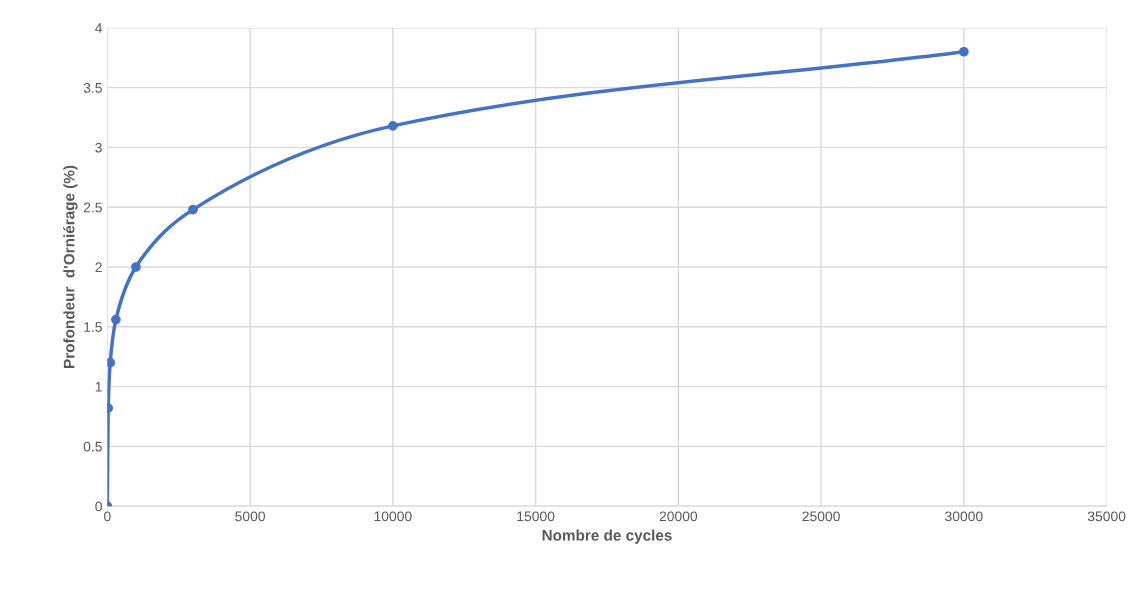 The width and height of the screenshot is (1142, 592). I want to click on y-tick-label: 1, so click(98, 387).